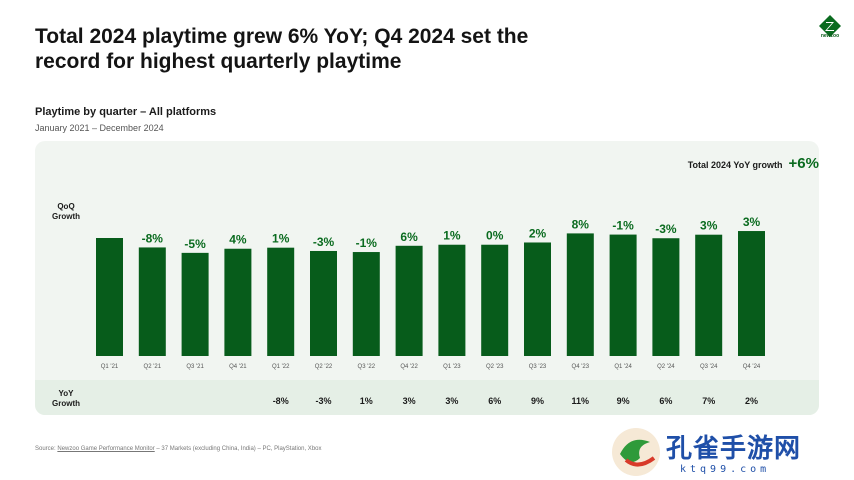 This screenshot has height=480, width=854. What do you see at coordinates (46, 449) in the screenshot?
I see `source-prefix: Source:` at bounding box center [46, 449].